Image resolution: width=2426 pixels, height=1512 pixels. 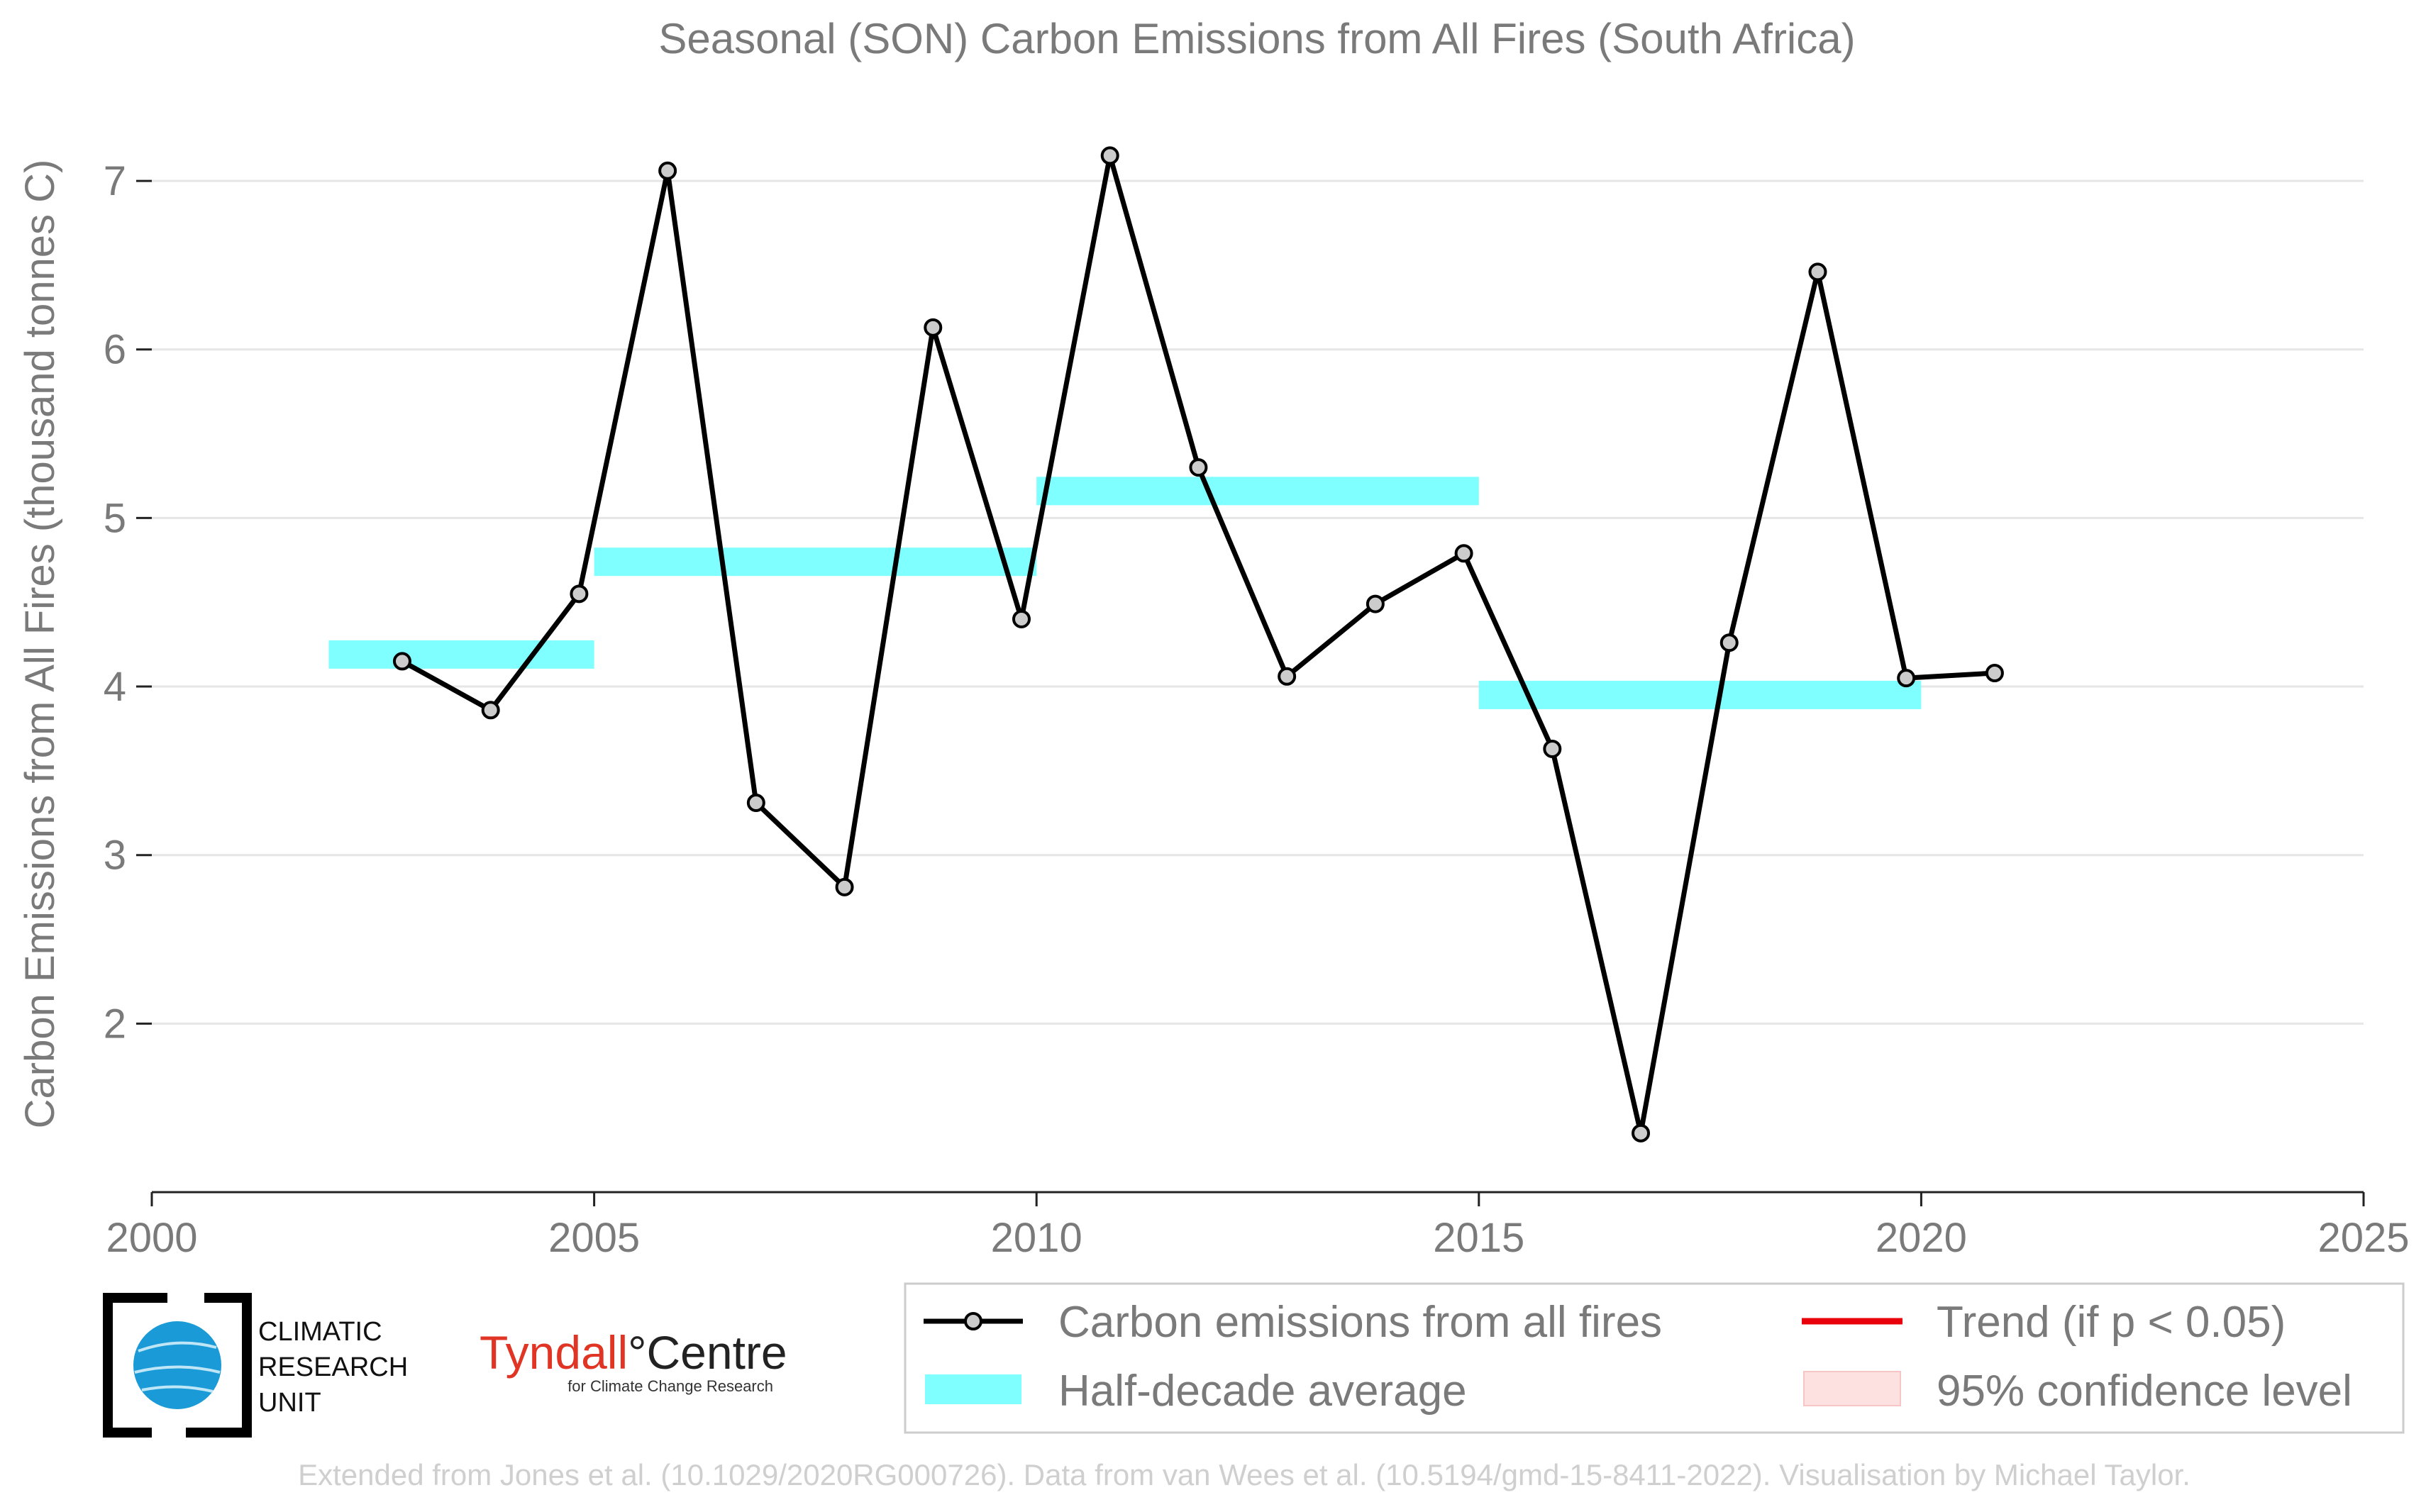 What do you see at coordinates (289, 1403) in the screenshot?
I see `cru-logo-line-3: UNIT` at bounding box center [289, 1403].